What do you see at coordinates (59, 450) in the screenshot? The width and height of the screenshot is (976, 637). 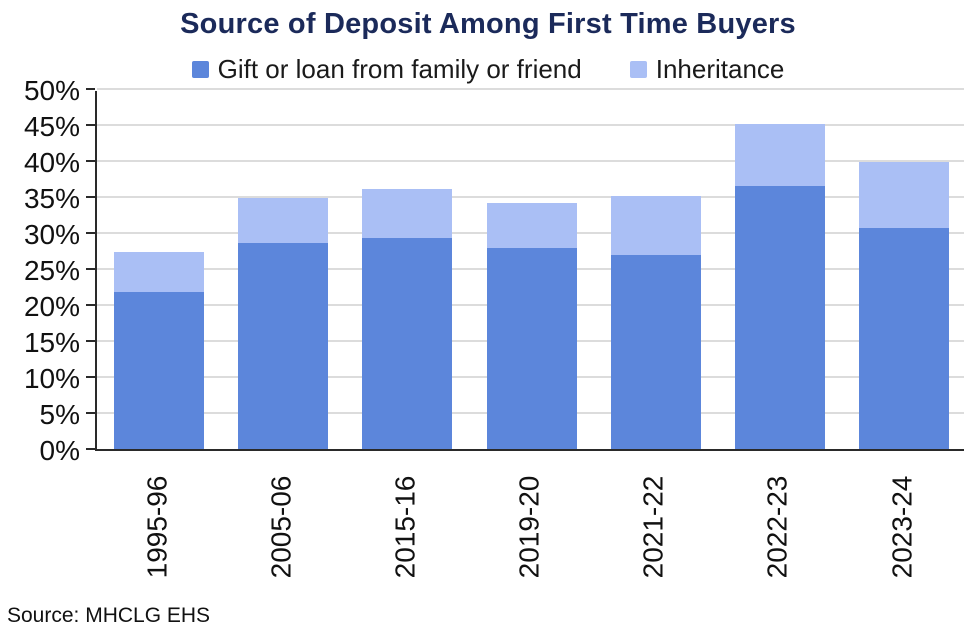 I see `y-axis-tick-label: 0%` at bounding box center [59, 450].